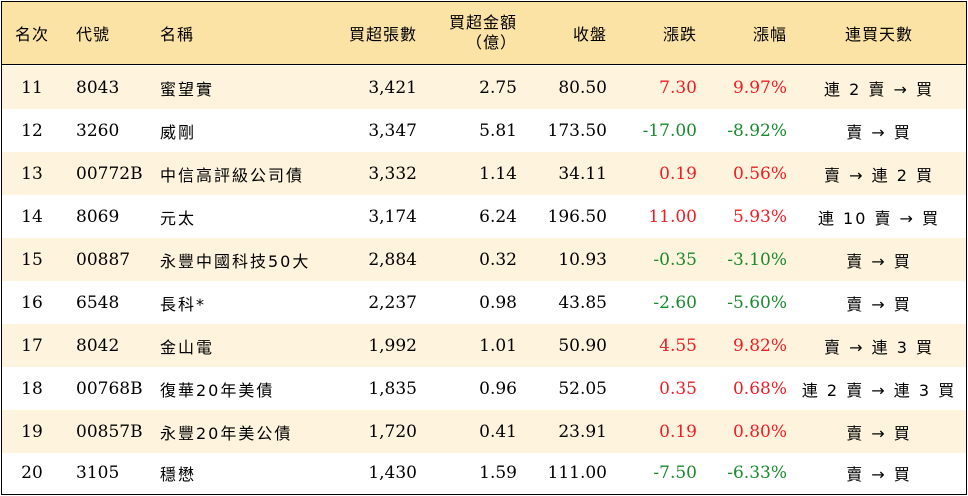 The image size is (968, 496). I want to click on cell-net-lots: 3,421, so click(392, 87).